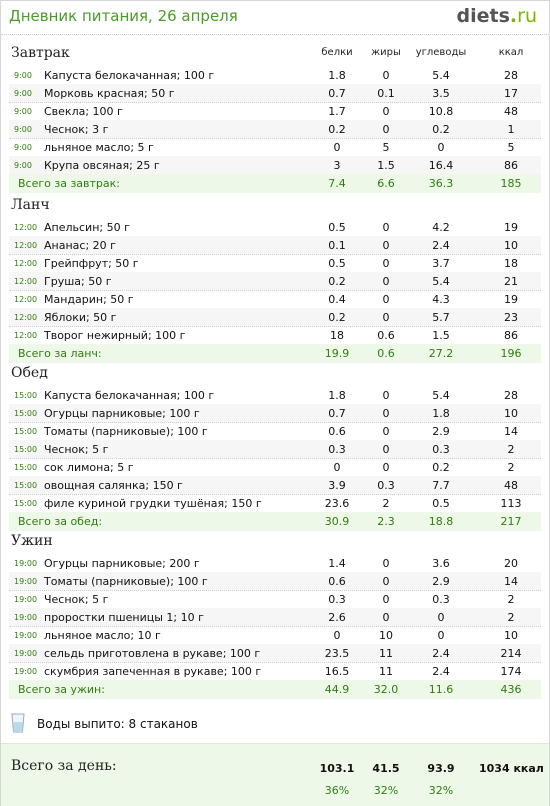 The height and width of the screenshot is (806, 550). I want to click on entry-time: 9:00, so click(23, 129).